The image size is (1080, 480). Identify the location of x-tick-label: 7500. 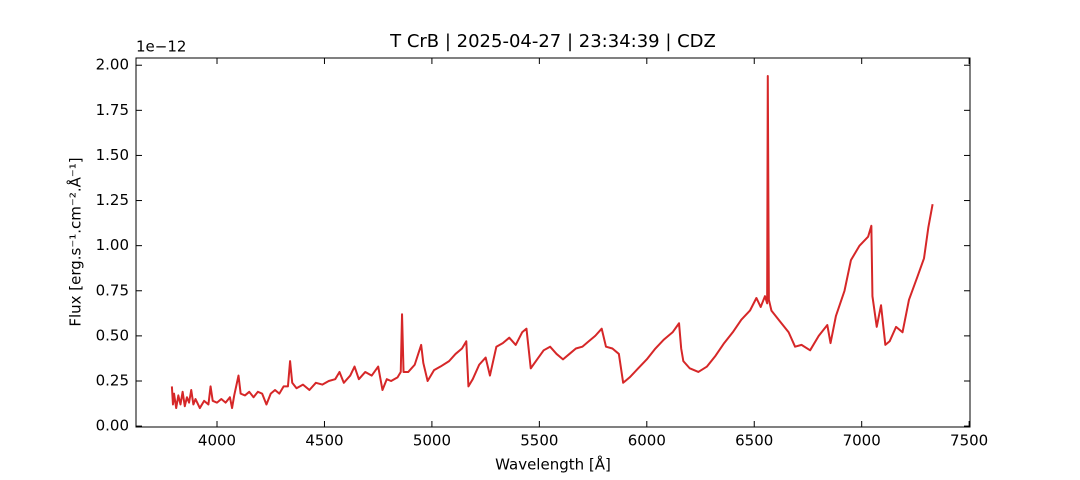
(969, 441).